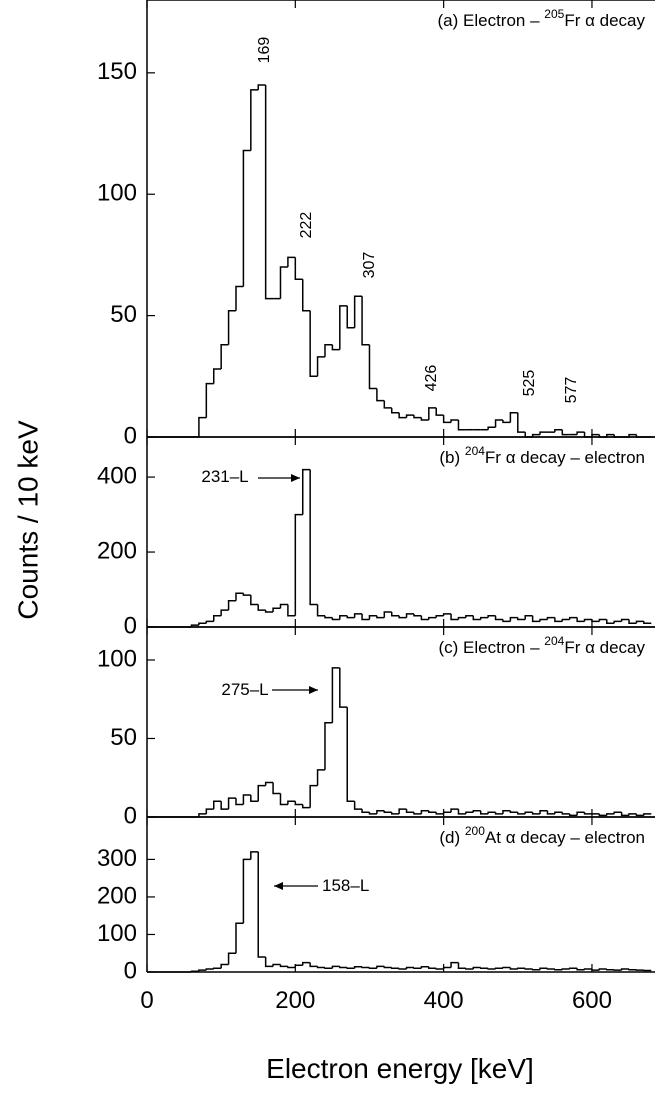  I want to click on panel-label: (b) 204Fr α decay – electron, so click(542, 455).